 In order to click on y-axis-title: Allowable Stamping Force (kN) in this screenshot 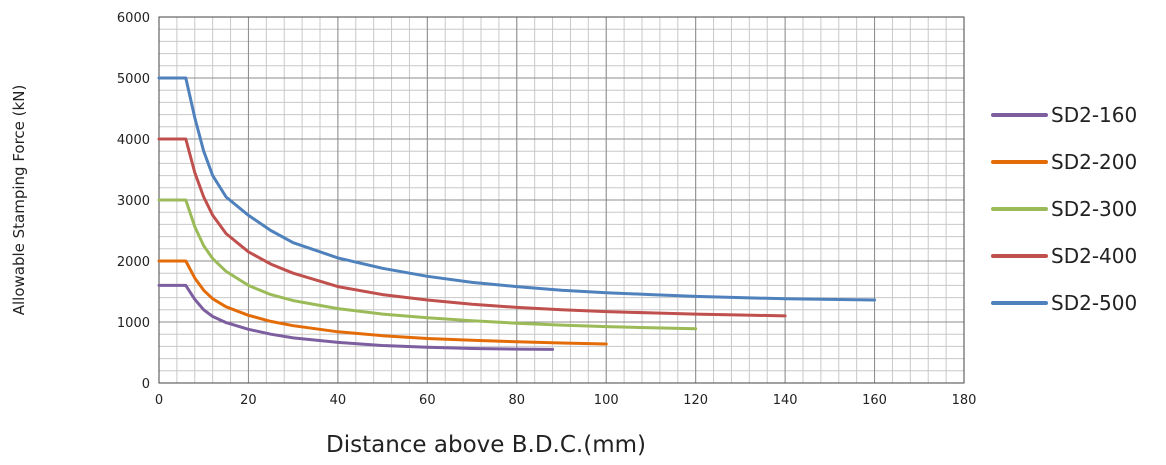, I will do `click(19, 200)`.